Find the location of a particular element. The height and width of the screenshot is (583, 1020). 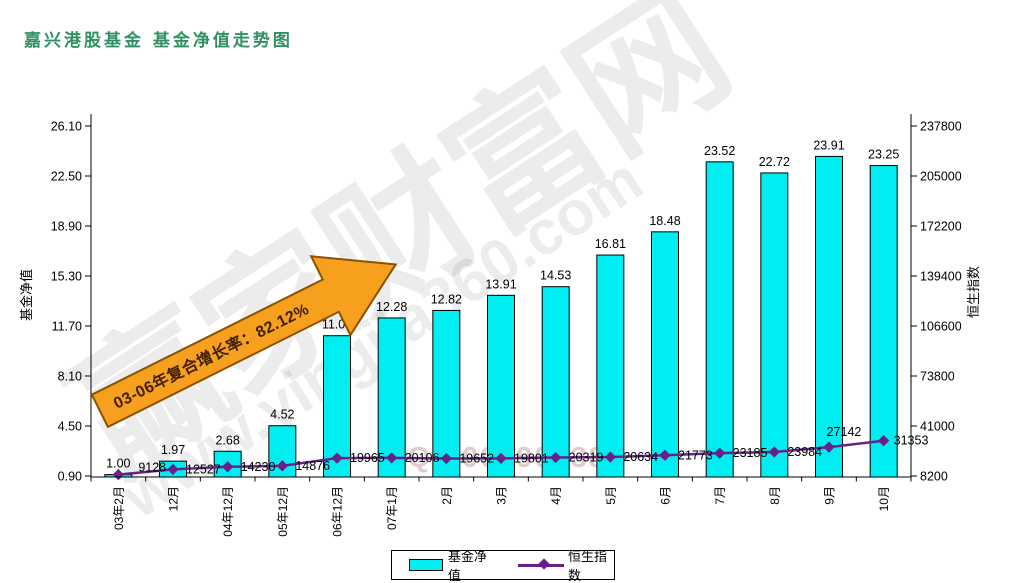

legend-line-sample-icon is located at coordinates (540, 563).